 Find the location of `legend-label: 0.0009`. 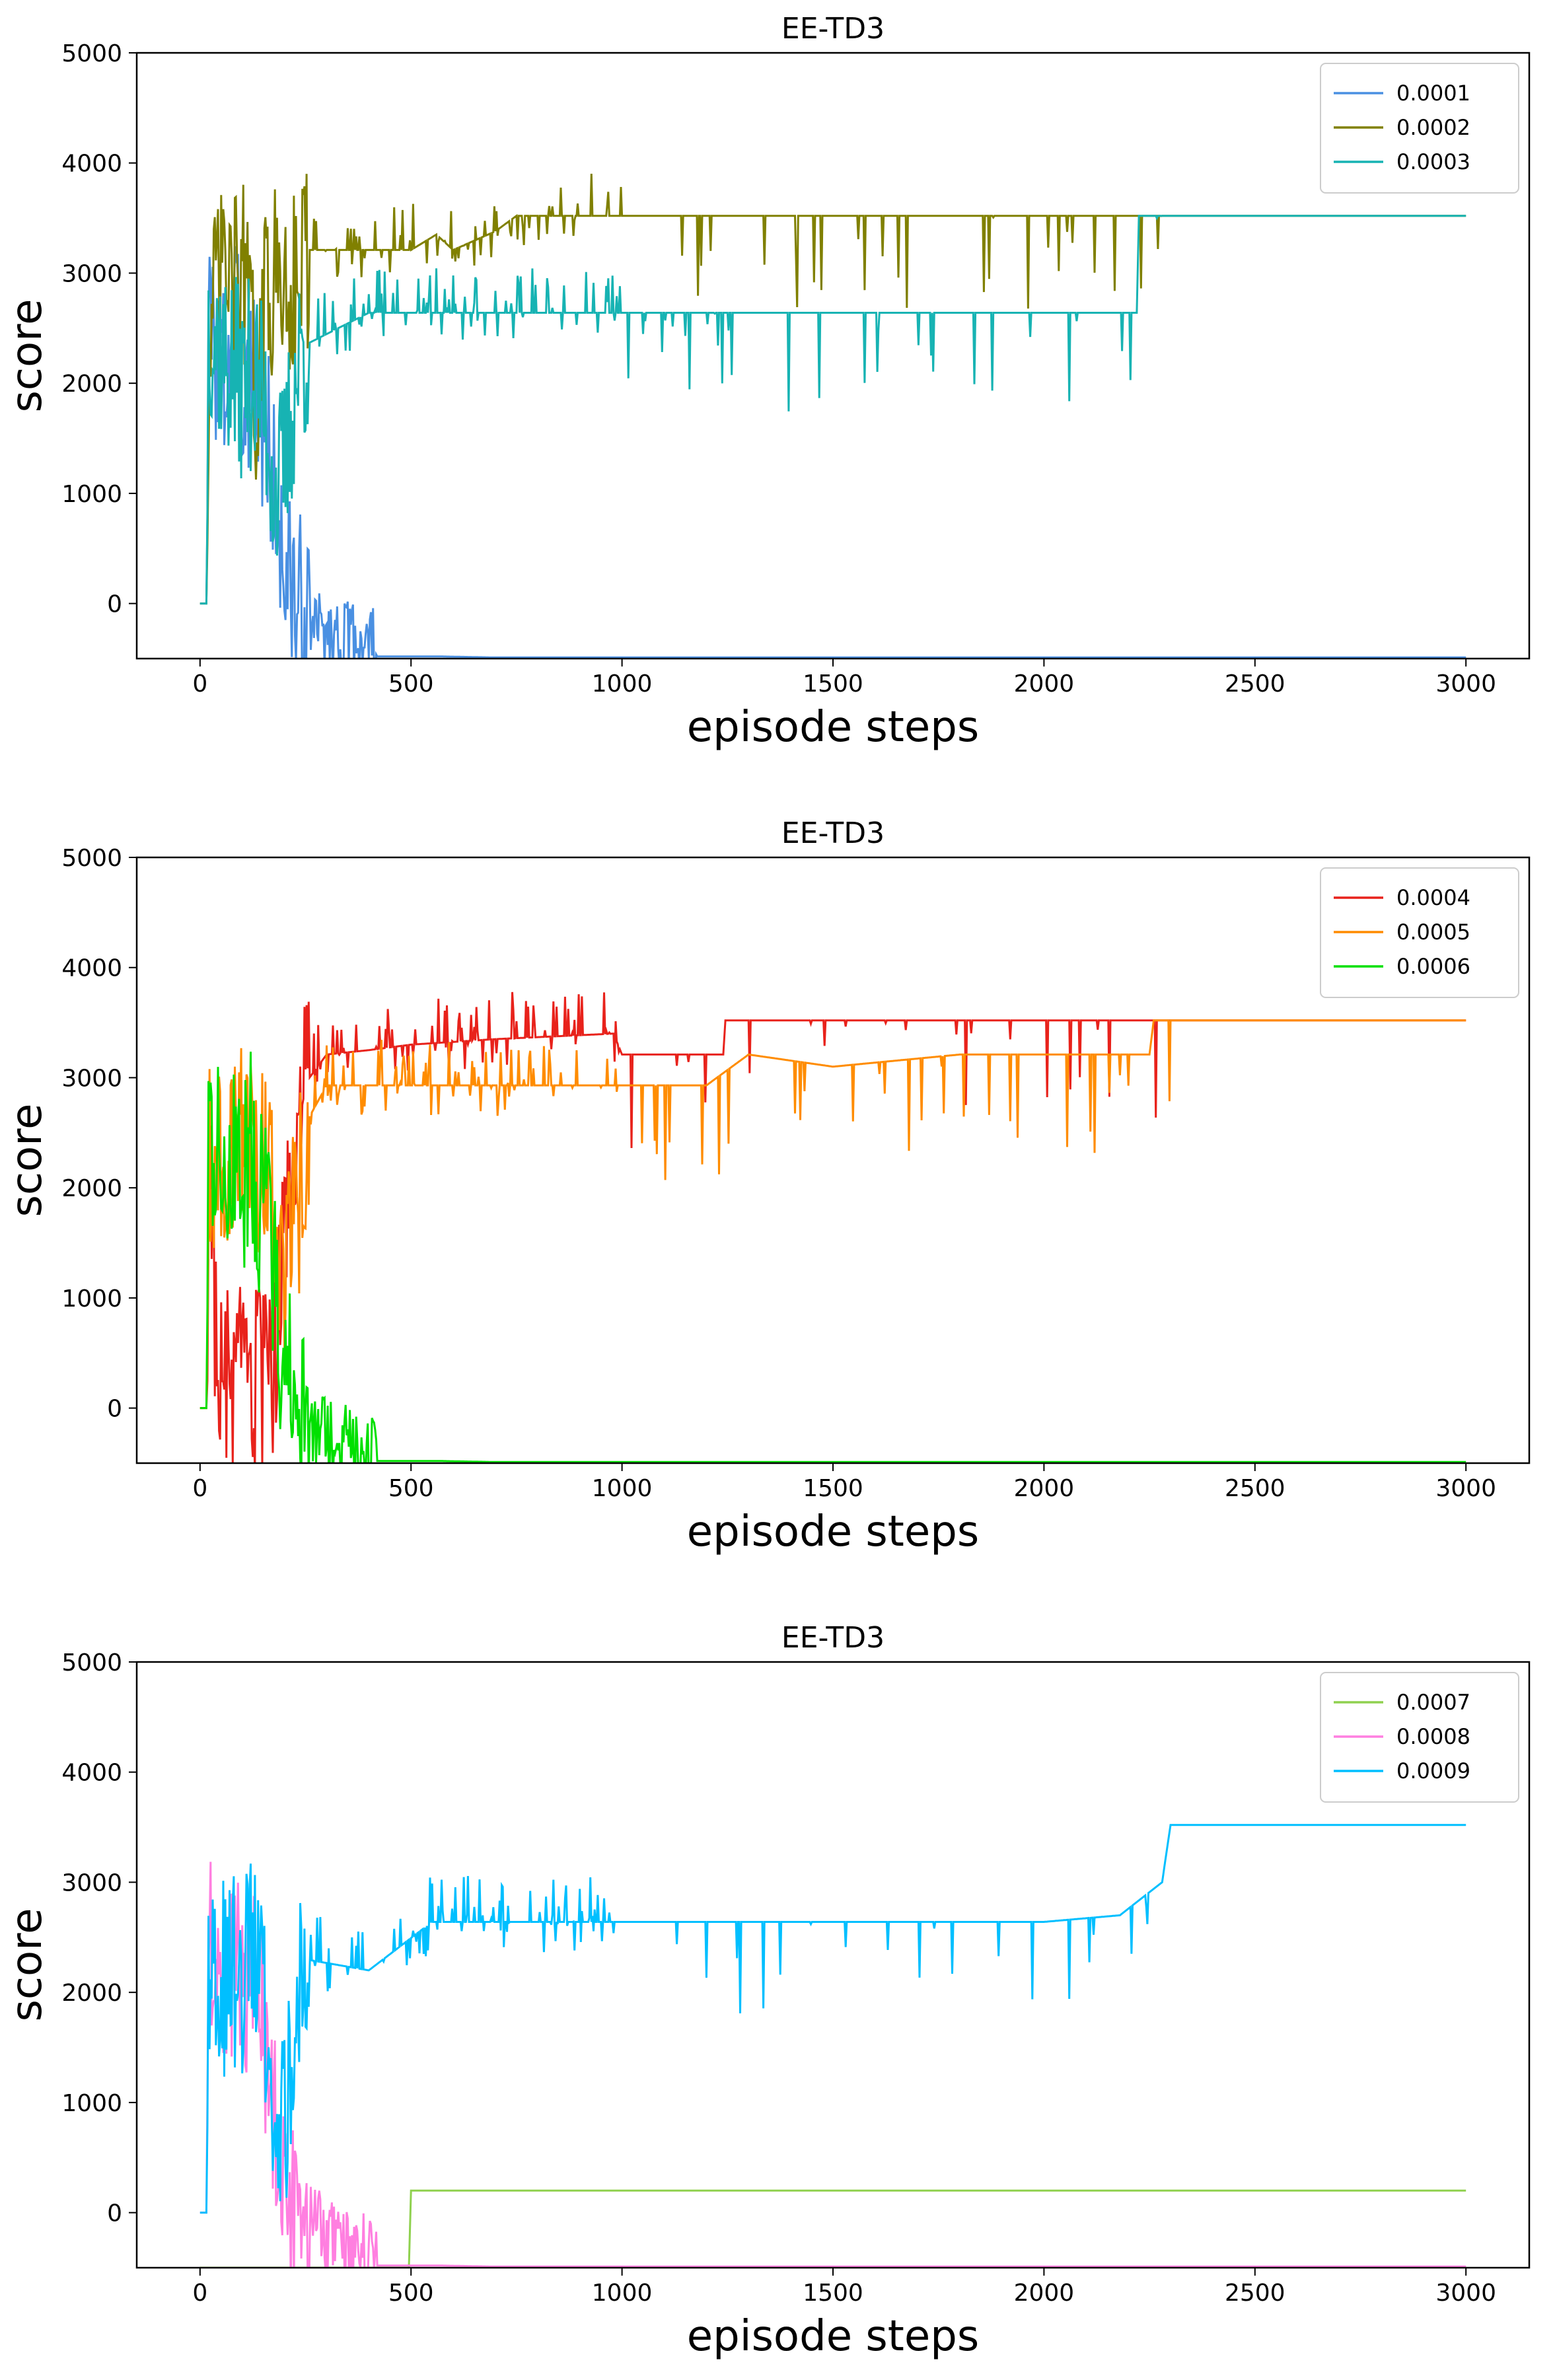

legend-label: 0.0009 is located at coordinates (1433, 1771).